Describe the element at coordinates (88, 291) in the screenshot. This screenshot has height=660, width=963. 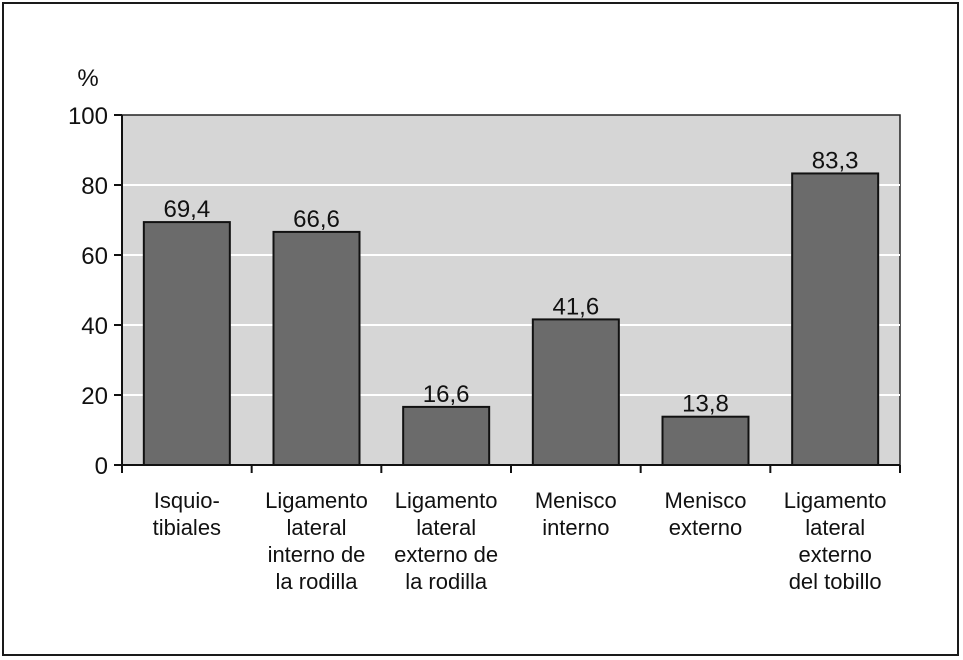
I see `y-tick-labels: 0 20 40 60 80 100` at that location.